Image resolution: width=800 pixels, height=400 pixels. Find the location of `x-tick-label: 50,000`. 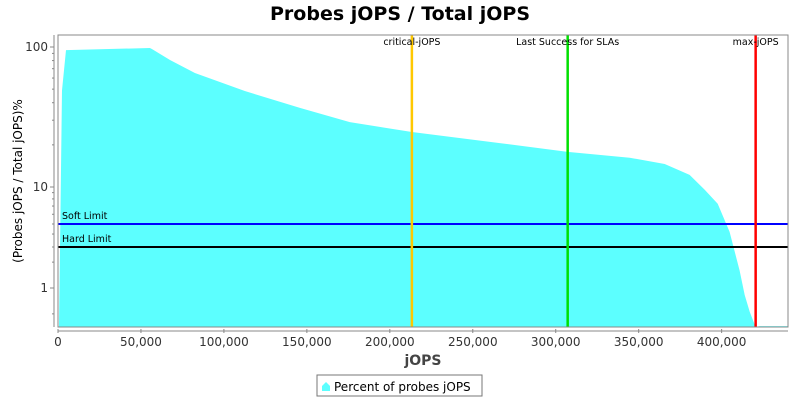

x-tick-label: 50,000 is located at coordinates (141, 342).